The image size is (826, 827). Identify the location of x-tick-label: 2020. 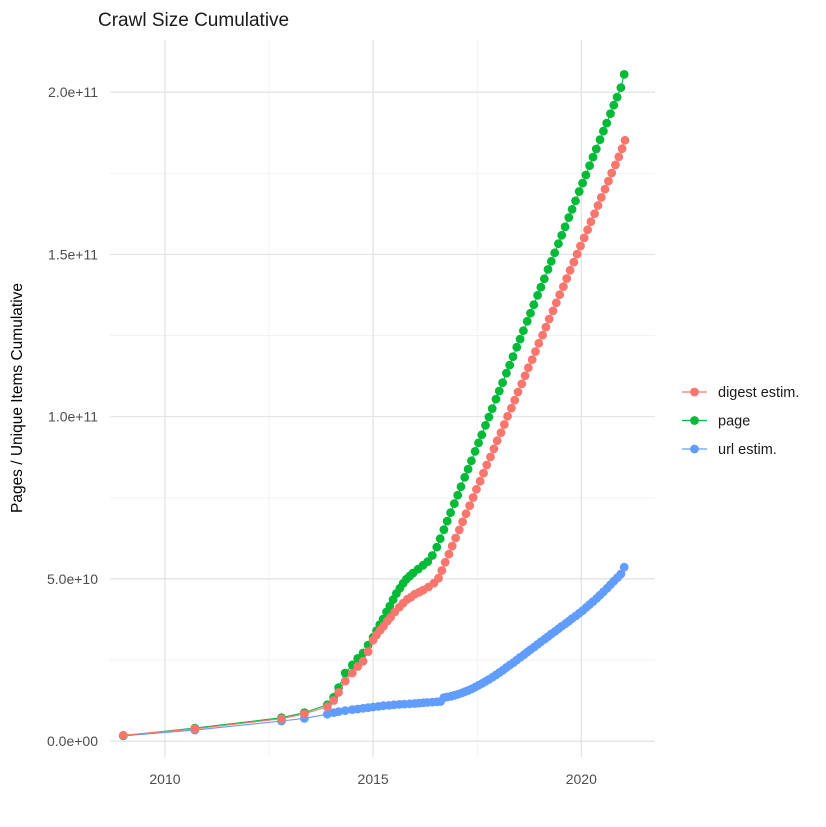
(581, 779).